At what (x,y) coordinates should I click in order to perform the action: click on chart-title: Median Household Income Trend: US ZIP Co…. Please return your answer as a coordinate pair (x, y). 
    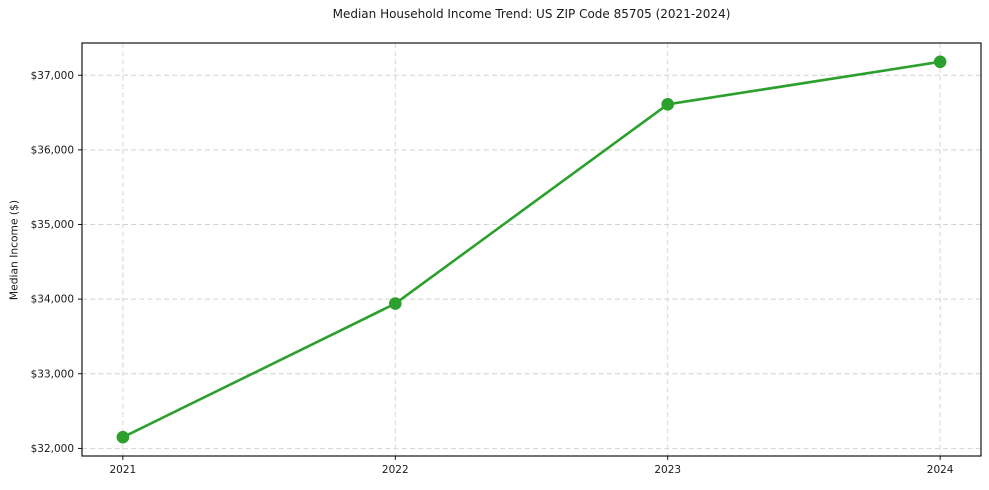
    Looking at the image, I should click on (531, 14).